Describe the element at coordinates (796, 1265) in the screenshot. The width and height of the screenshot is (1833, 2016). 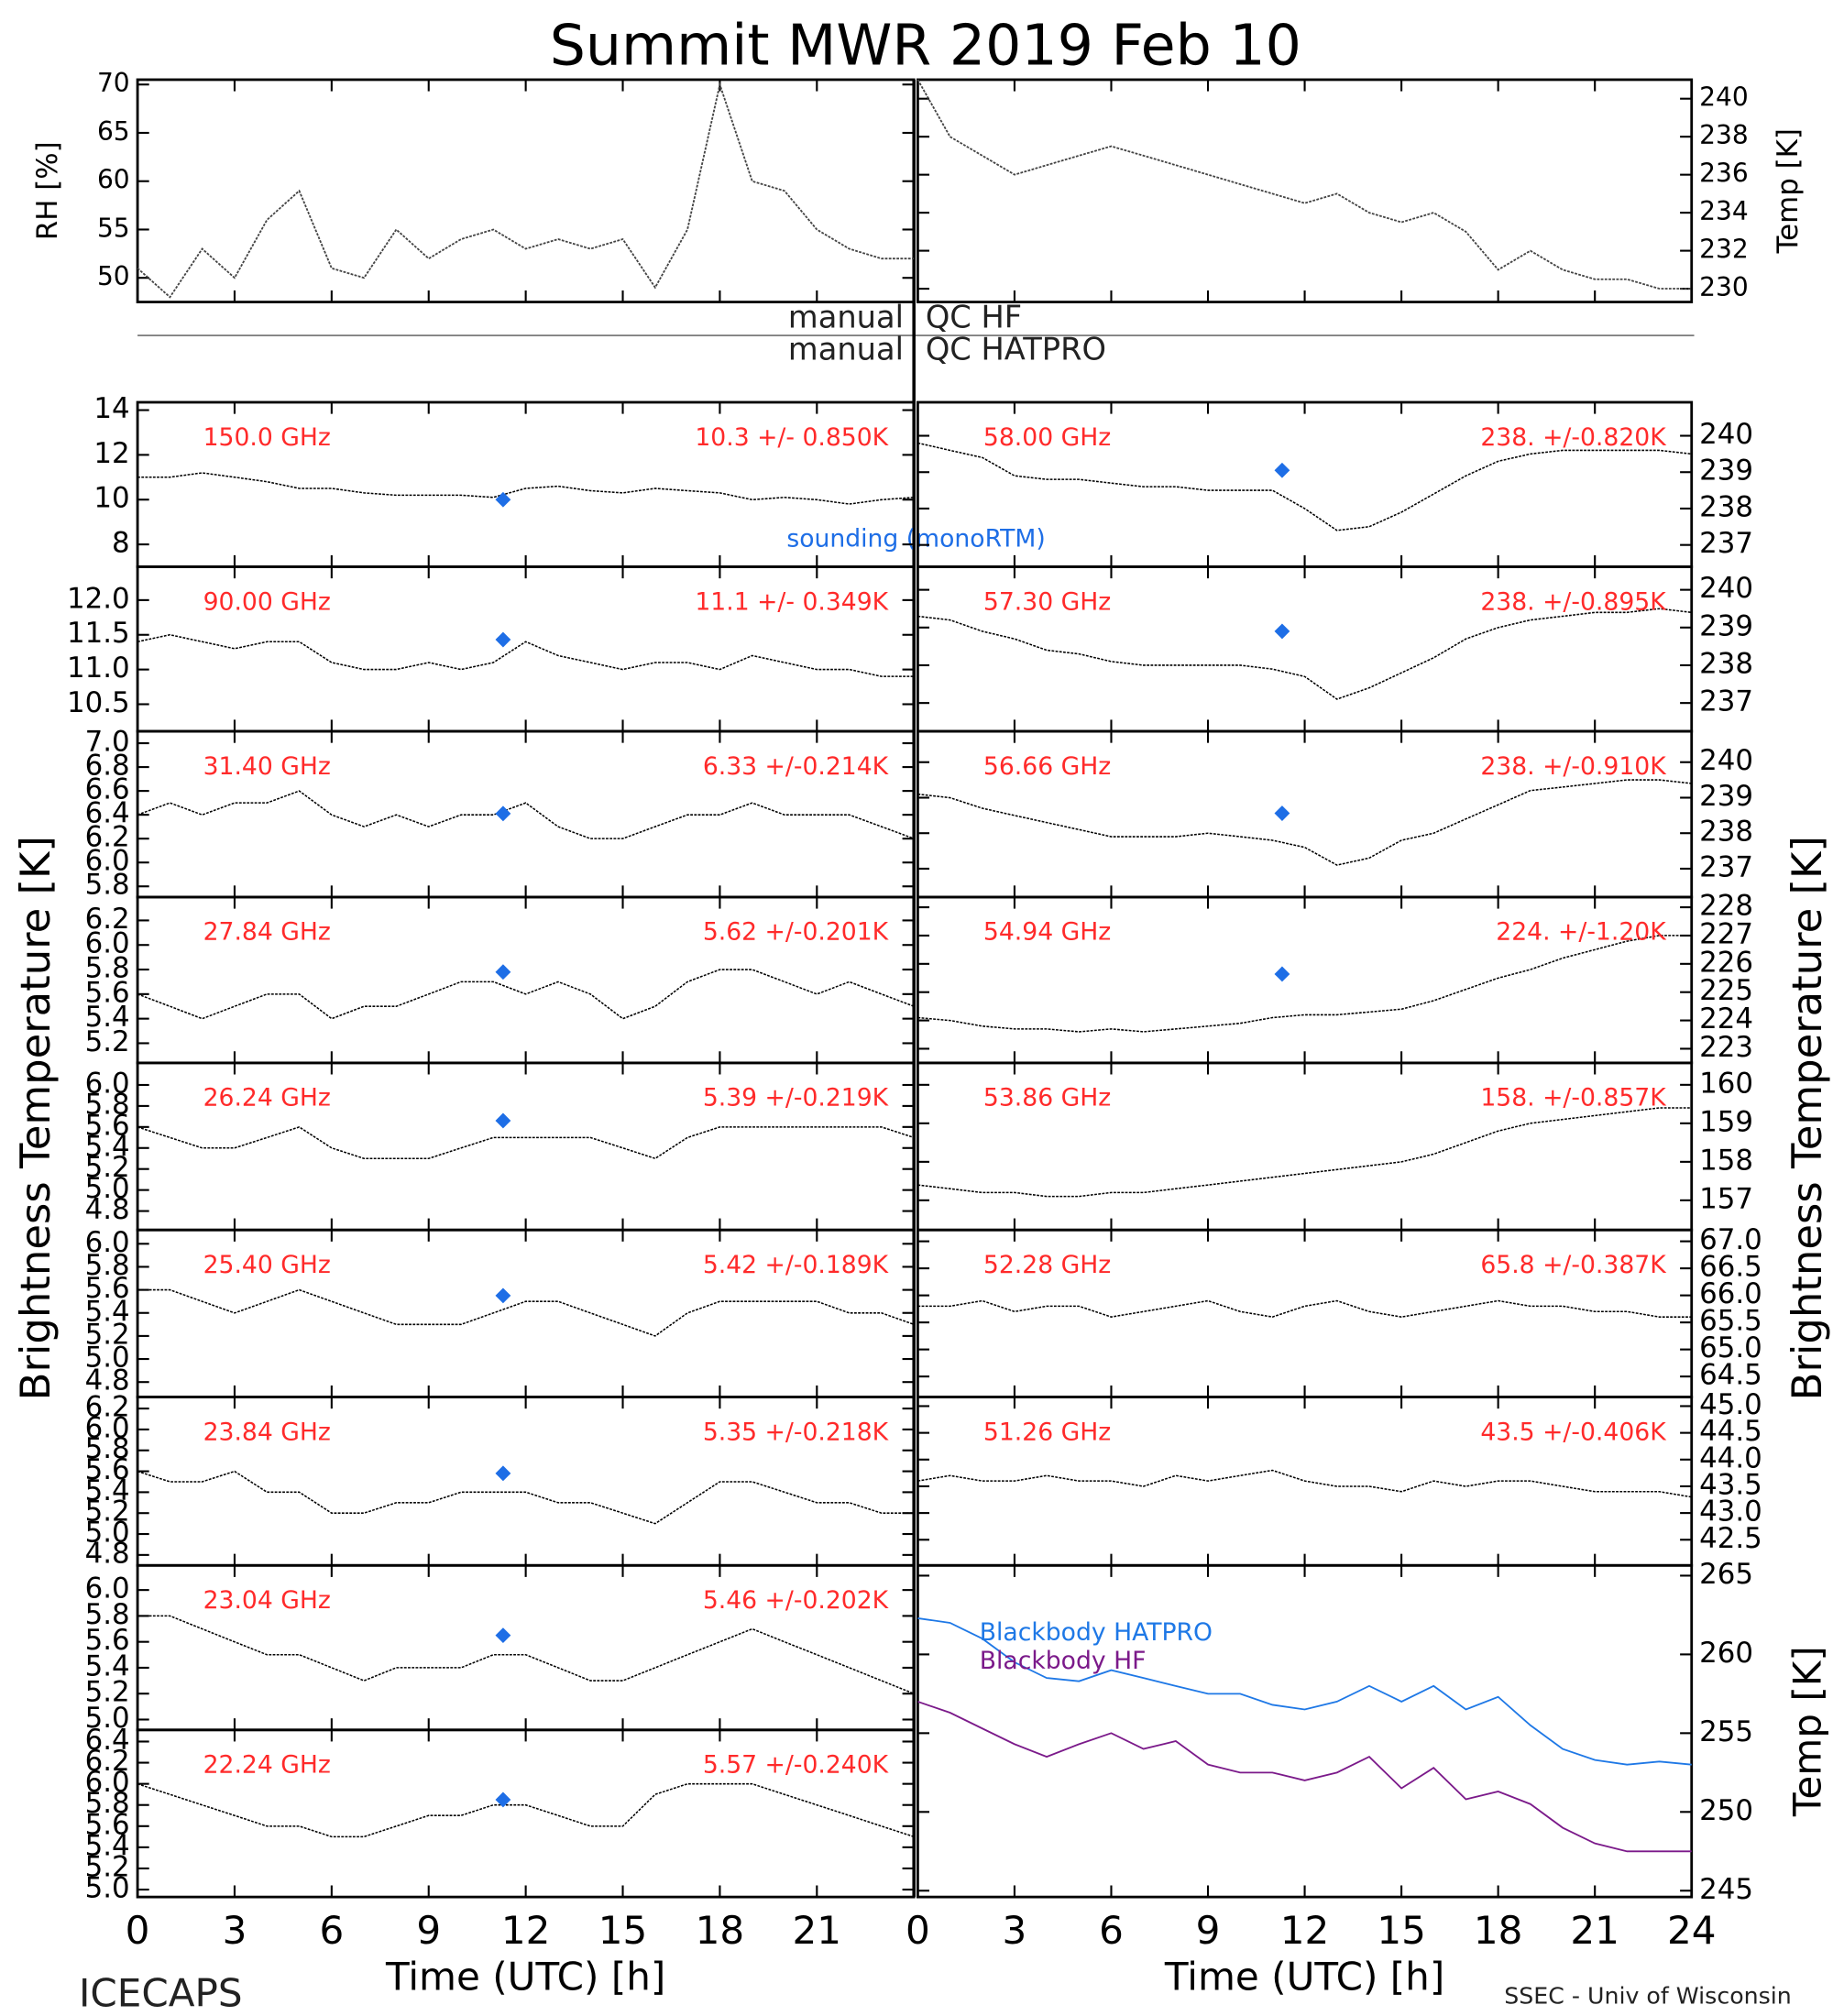
I see `channel-stats: 5.42 +/-0.189K` at that location.